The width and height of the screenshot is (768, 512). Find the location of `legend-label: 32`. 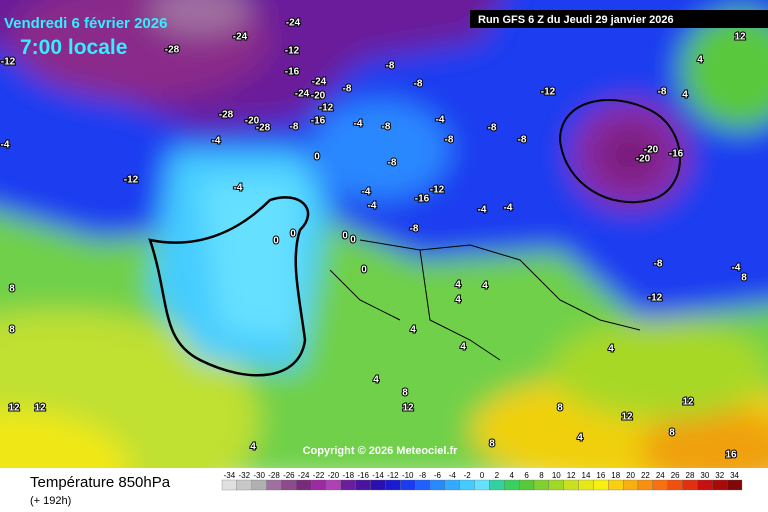

legend-label: 32 is located at coordinates (719, 475).